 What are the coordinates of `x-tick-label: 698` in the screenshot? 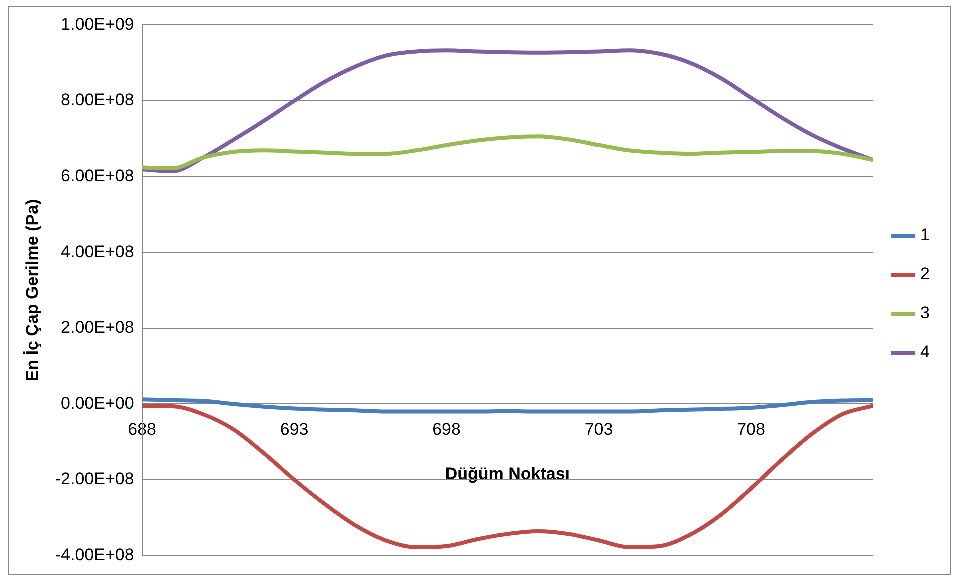 It's located at (446, 430).